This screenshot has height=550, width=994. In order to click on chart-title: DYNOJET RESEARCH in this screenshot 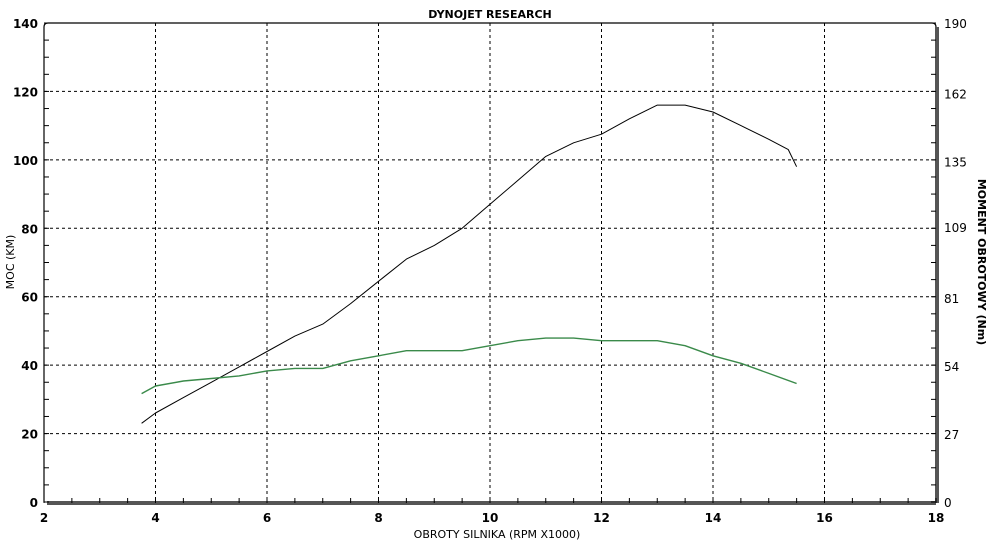, I will do `click(489, 14)`.